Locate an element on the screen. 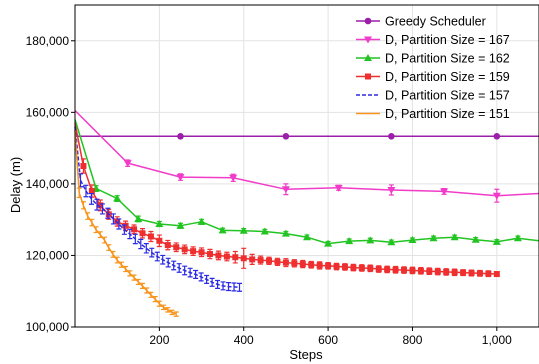  x-axis-label: Steps is located at coordinates (306, 354).